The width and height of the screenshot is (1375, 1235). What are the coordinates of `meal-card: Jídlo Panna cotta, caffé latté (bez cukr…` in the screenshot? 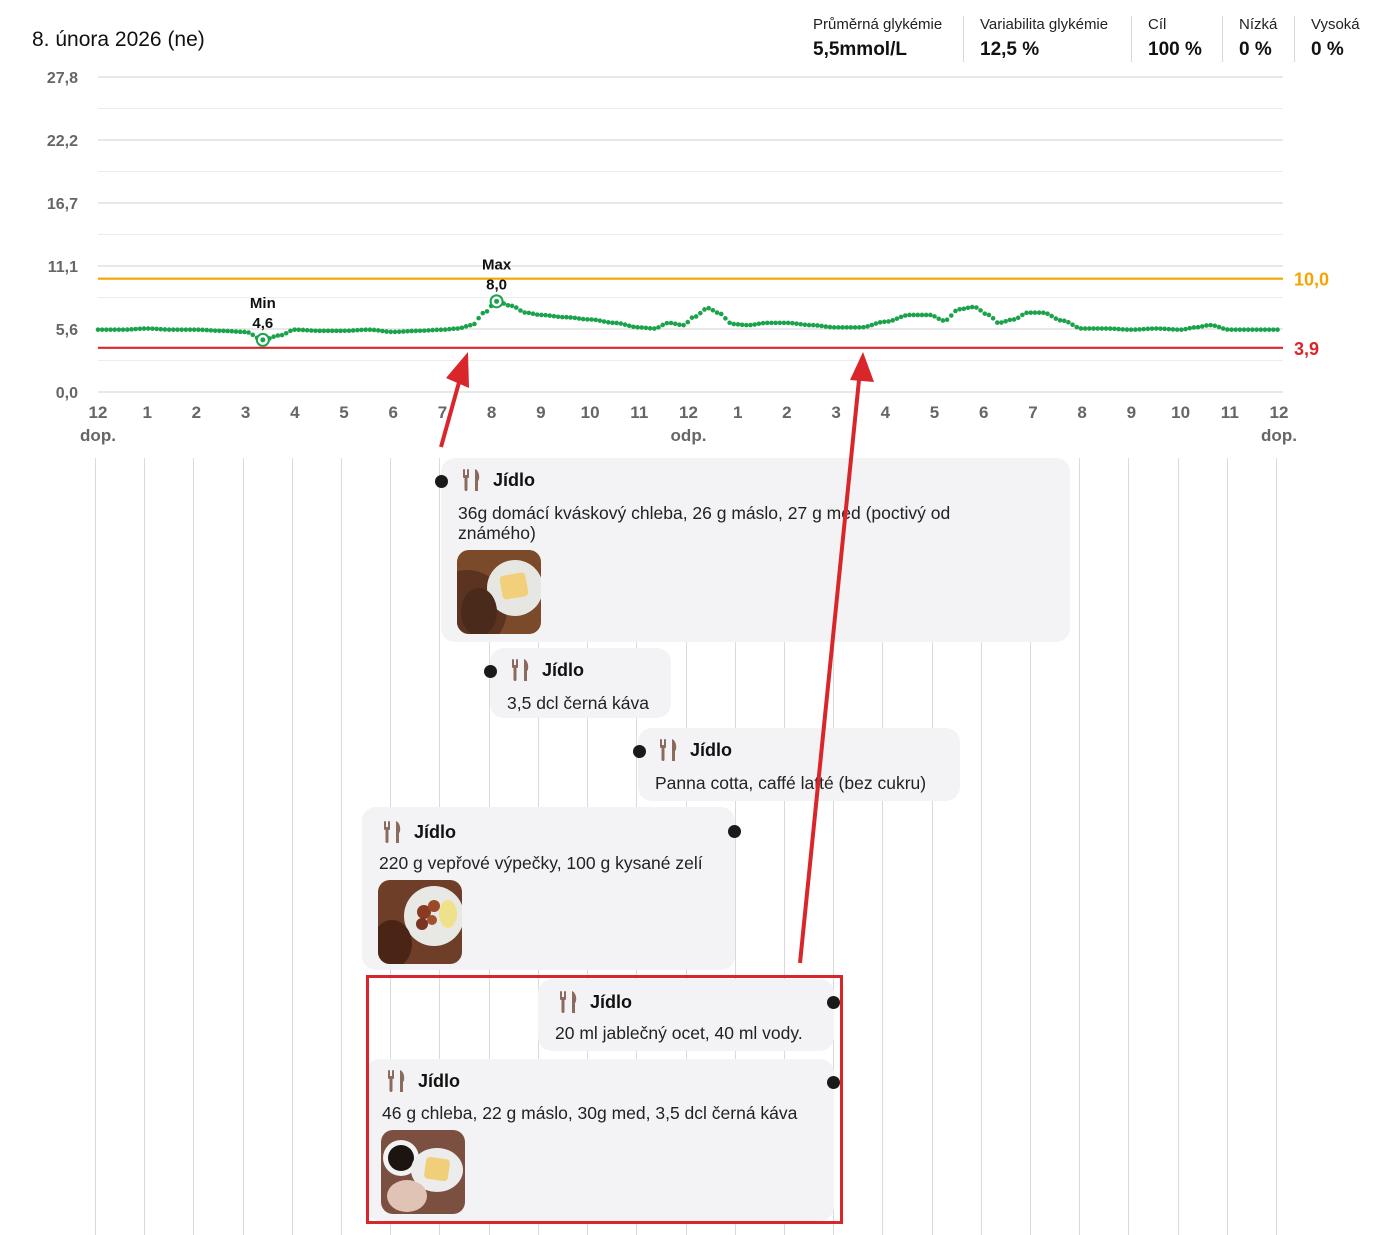 It's located at (799, 764).